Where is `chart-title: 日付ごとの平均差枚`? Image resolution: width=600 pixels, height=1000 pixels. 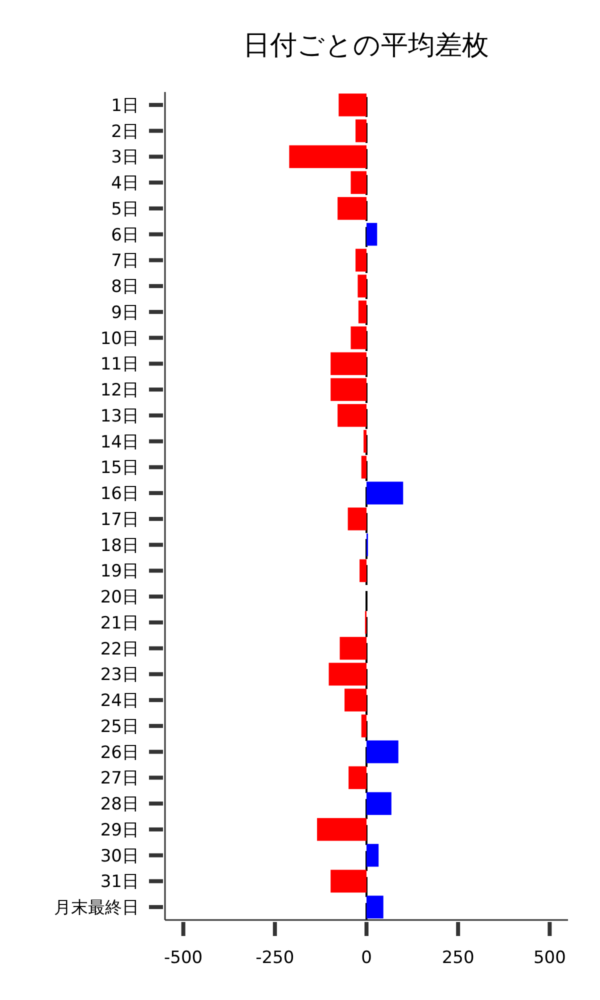
chart-title: 日付ごとの平均差枚 is located at coordinates (366, 45).